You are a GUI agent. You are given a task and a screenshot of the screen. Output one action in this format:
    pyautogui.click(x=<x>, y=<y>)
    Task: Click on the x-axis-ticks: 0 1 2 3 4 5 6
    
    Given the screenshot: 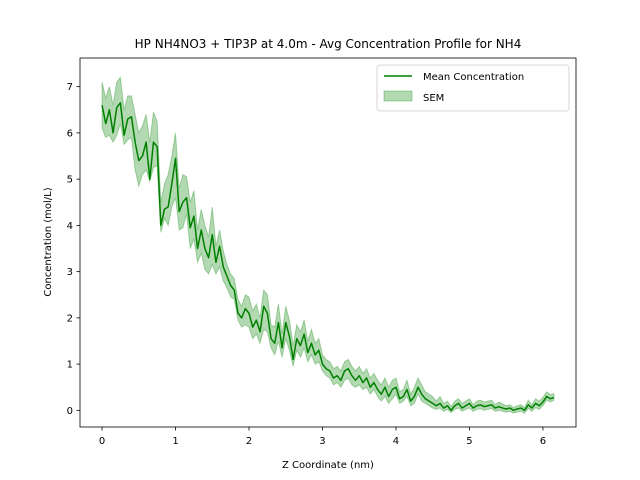 What is the action you would take?
    pyautogui.click(x=322, y=437)
    